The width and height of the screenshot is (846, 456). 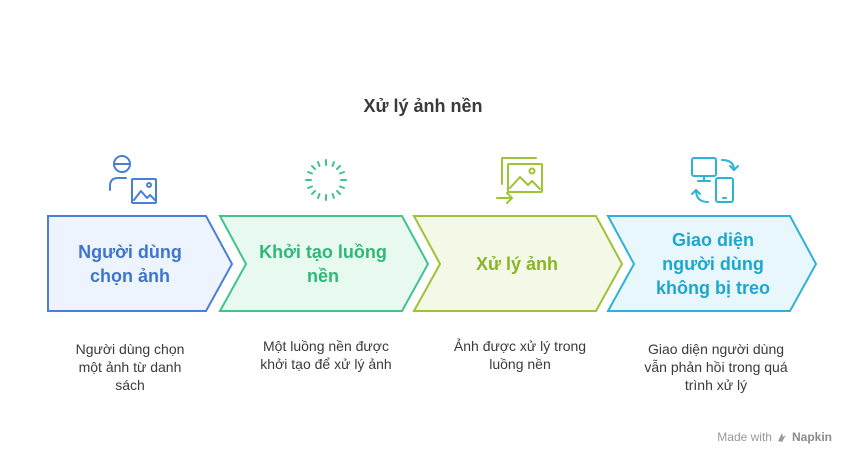 I want to click on step-1-chevron, so click(x=140, y=263).